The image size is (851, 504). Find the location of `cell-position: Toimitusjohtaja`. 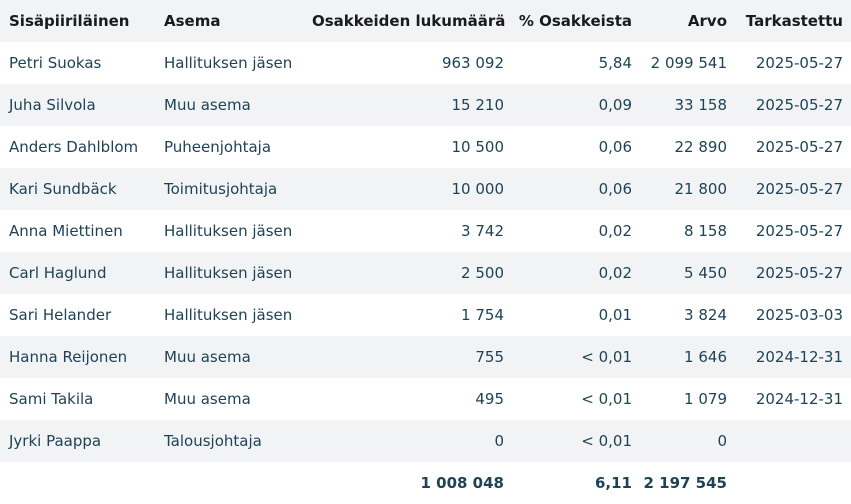

cell-position: Toimitusjohtaja is located at coordinates (234, 189).